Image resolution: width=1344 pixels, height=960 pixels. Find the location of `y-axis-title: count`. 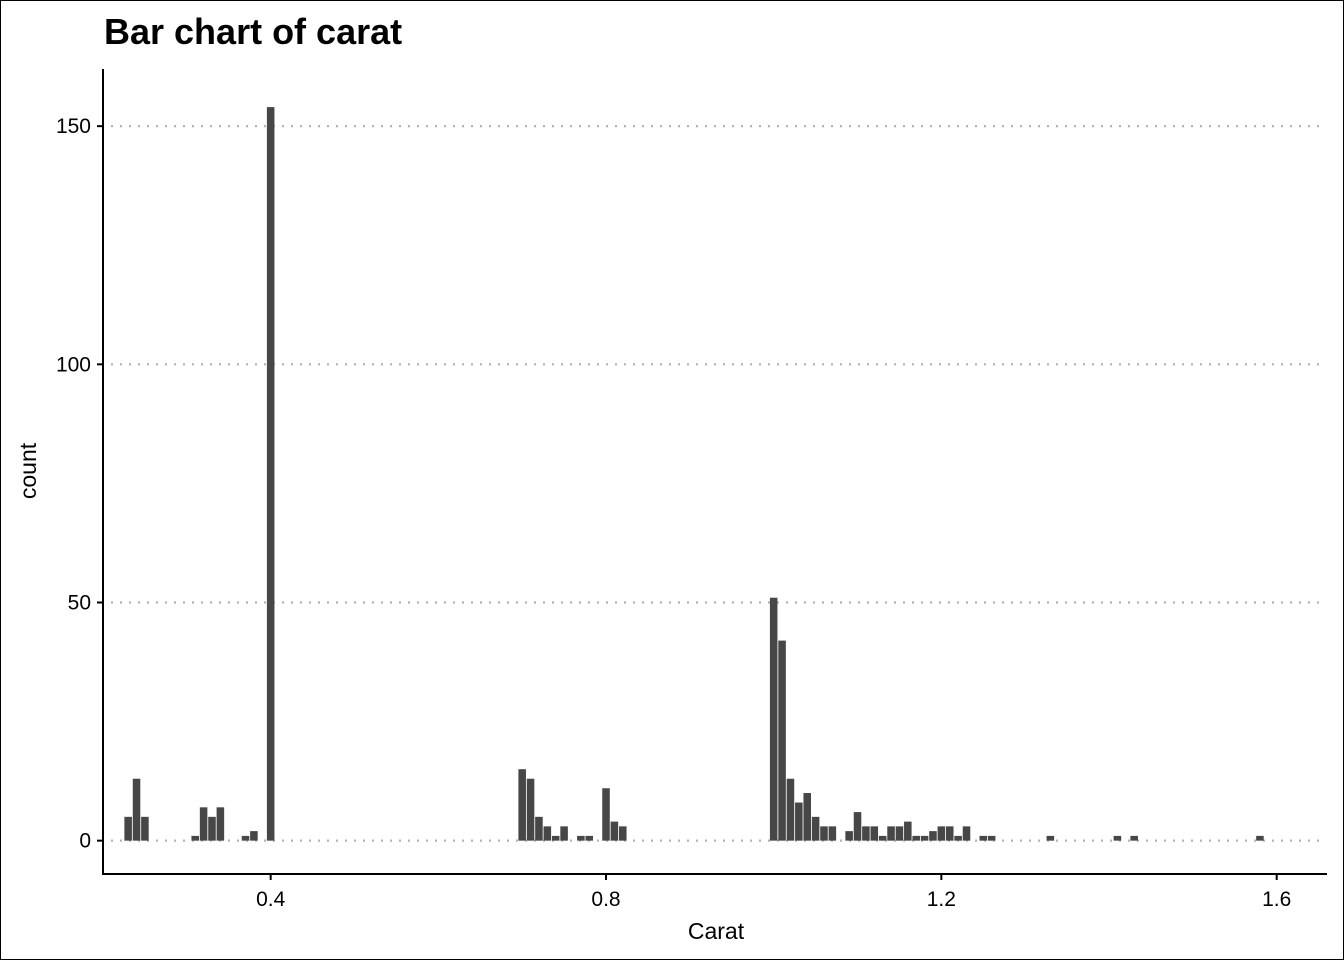

y-axis-title: count is located at coordinates (28, 470).